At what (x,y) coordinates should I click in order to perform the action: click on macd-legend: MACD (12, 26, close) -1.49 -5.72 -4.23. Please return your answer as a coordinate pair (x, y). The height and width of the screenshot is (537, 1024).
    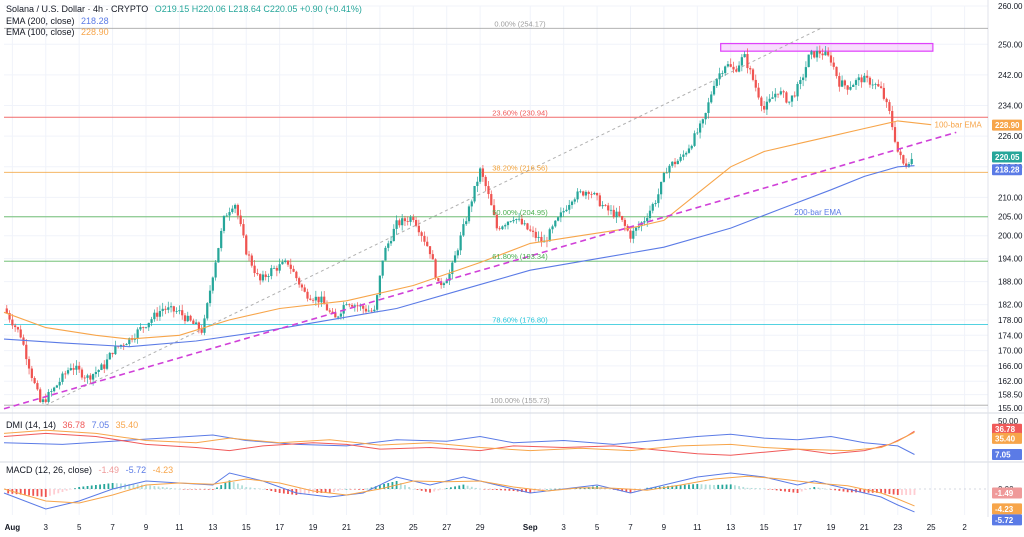
    Looking at the image, I should click on (91, 470).